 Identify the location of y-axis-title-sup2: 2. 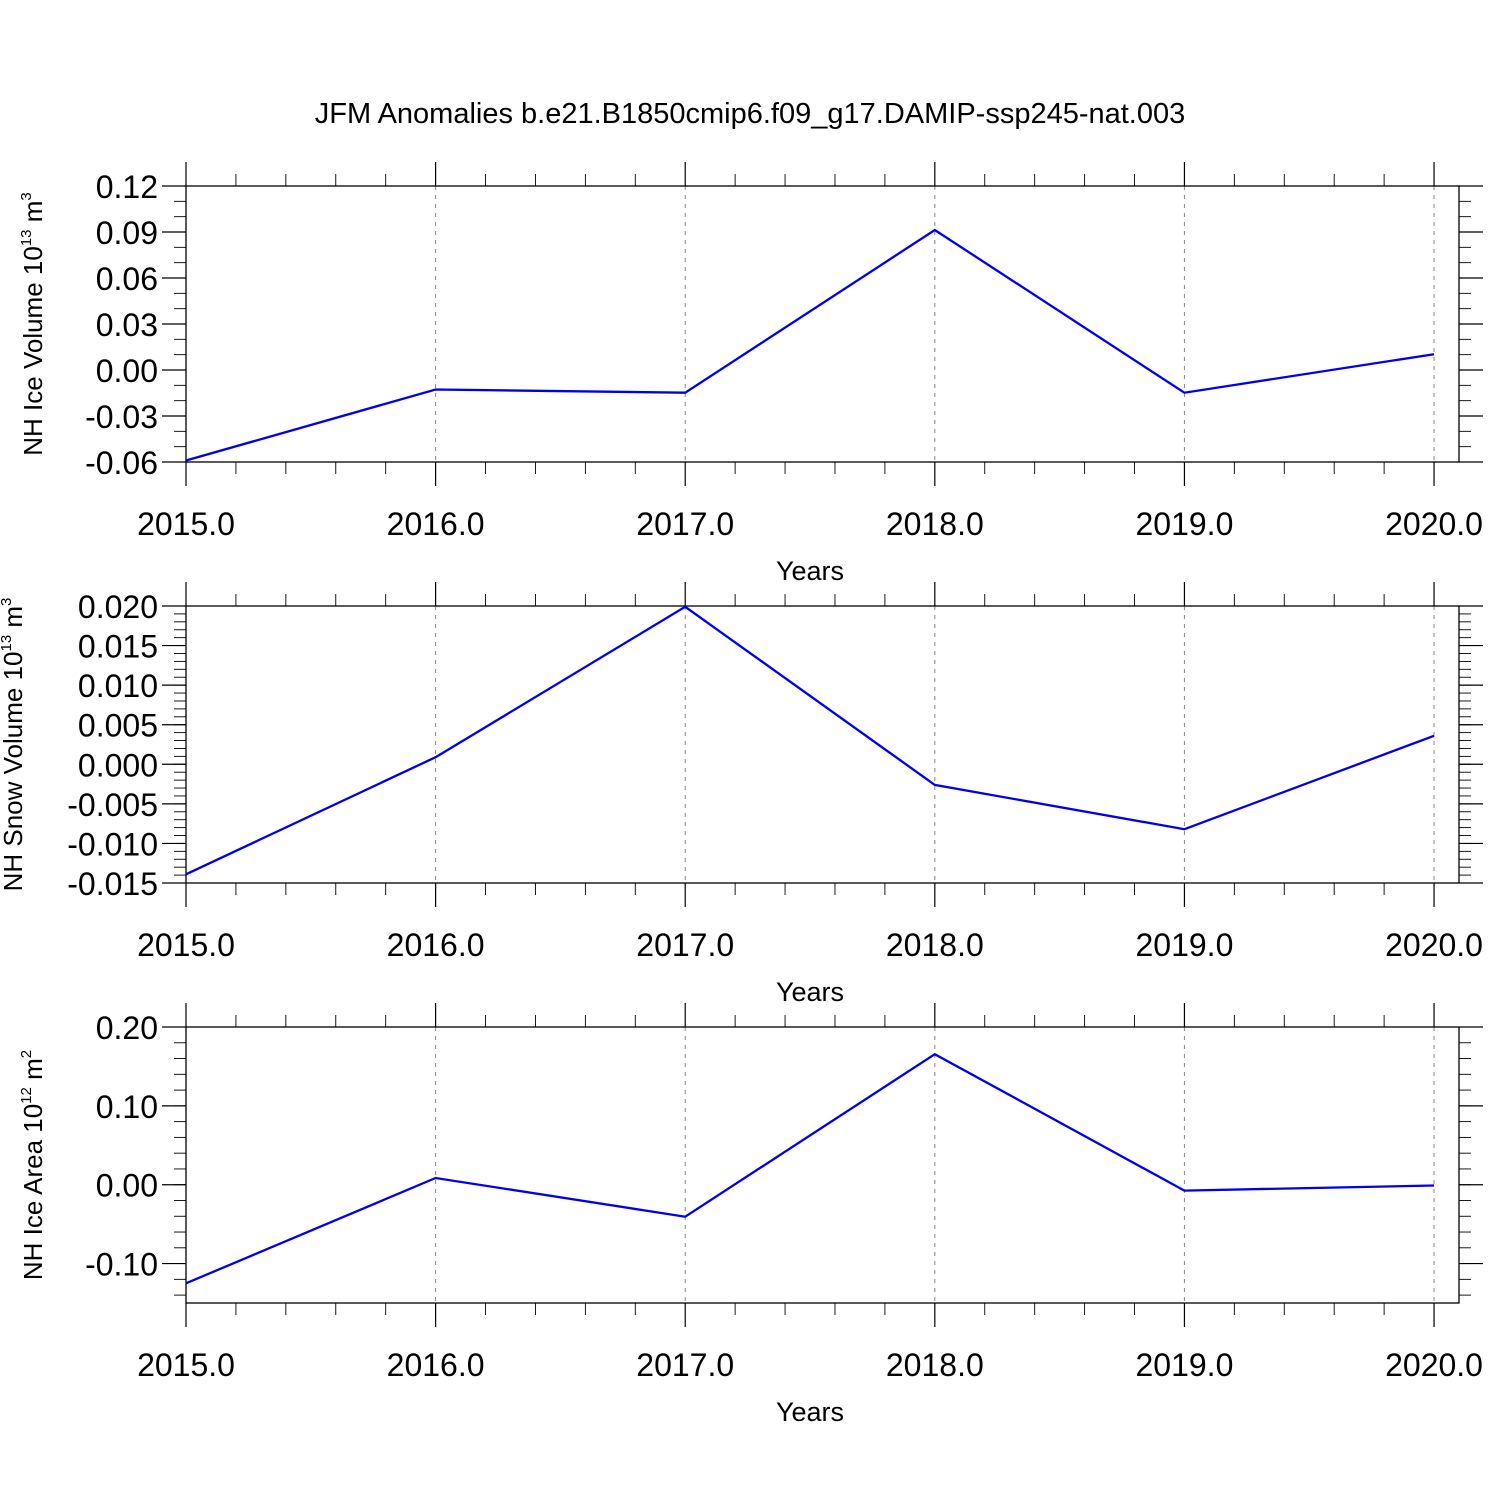
(26, 1054).